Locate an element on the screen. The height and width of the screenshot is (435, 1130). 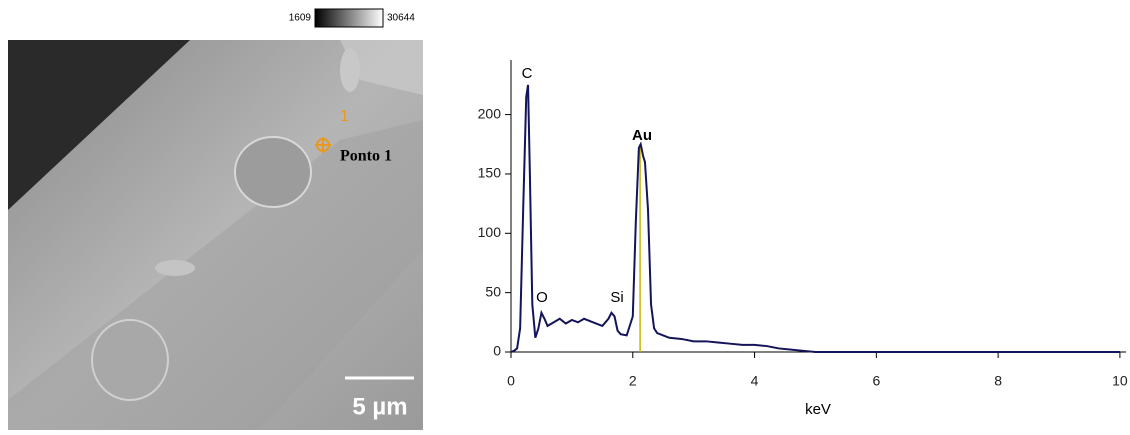
y-tick-label: 200 is located at coordinates (490, 113).